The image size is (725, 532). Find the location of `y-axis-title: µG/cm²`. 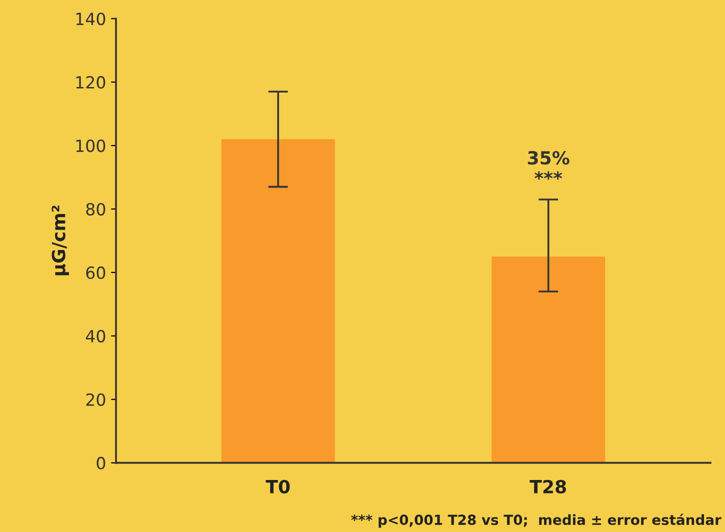

y-axis-title: µG/cm² is located at coordinates (60, 241).